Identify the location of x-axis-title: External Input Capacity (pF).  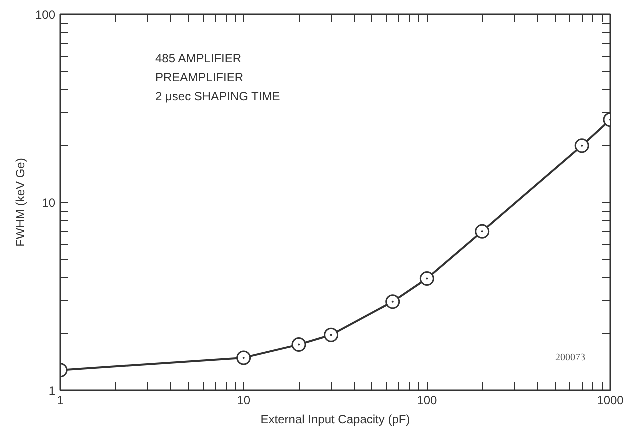
(335, 419).